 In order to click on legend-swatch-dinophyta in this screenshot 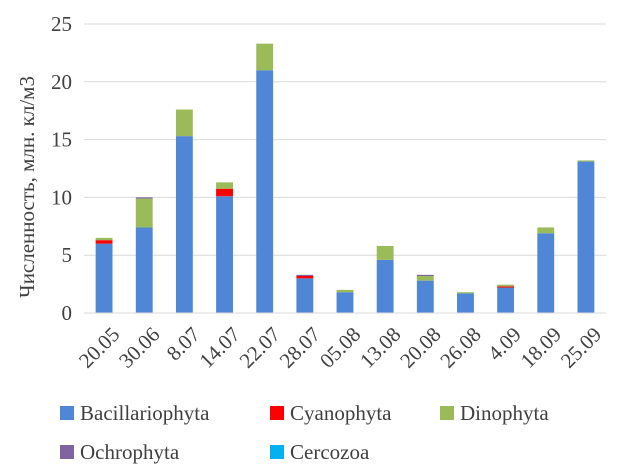, I will do `click(447, 413)`.